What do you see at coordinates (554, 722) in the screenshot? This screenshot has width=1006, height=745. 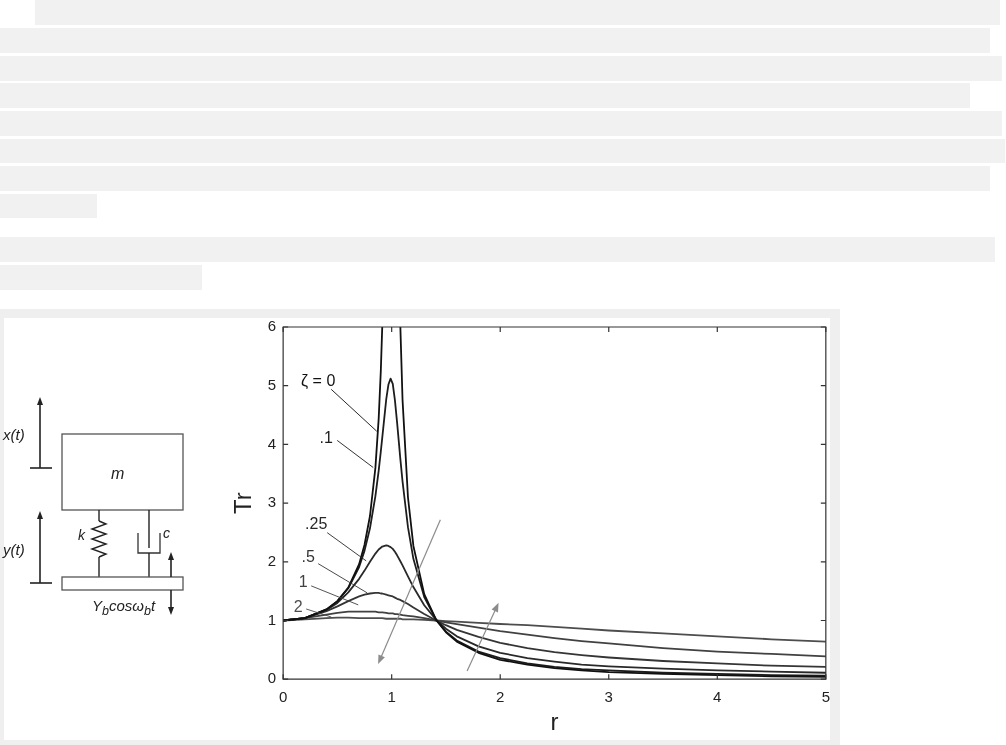 I see `x-axis-title: r` at bounding box center [554, 722].